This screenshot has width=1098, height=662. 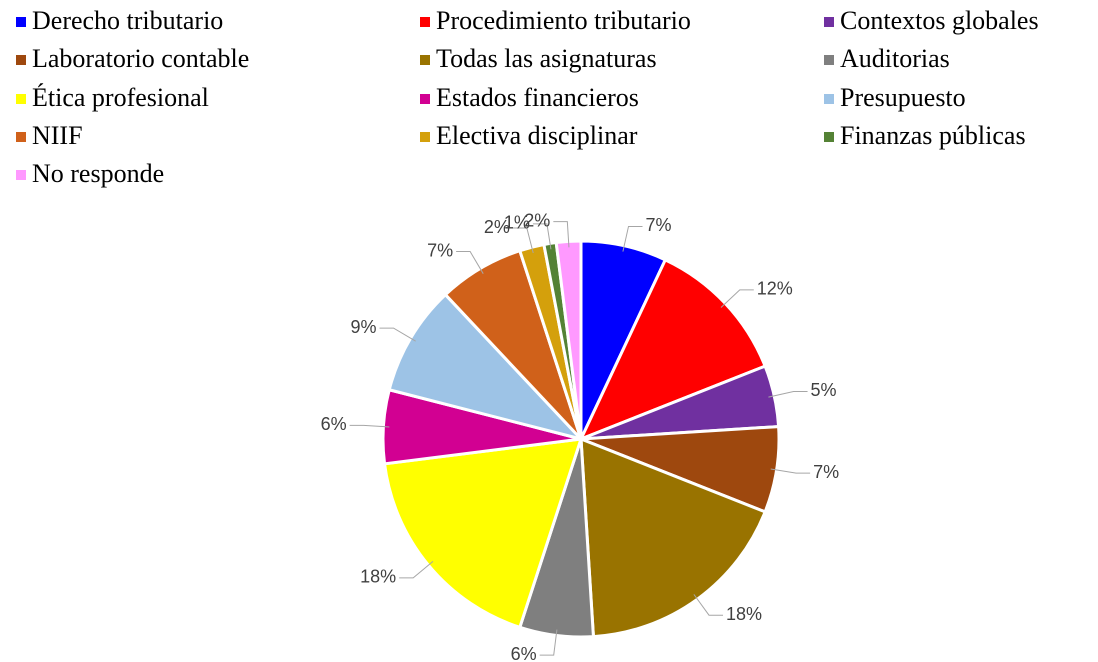 What do you see at coordinates (120, 97) in the screenshot?
I see `legend-label: Ética profesional` at bounding box center [120, 97].